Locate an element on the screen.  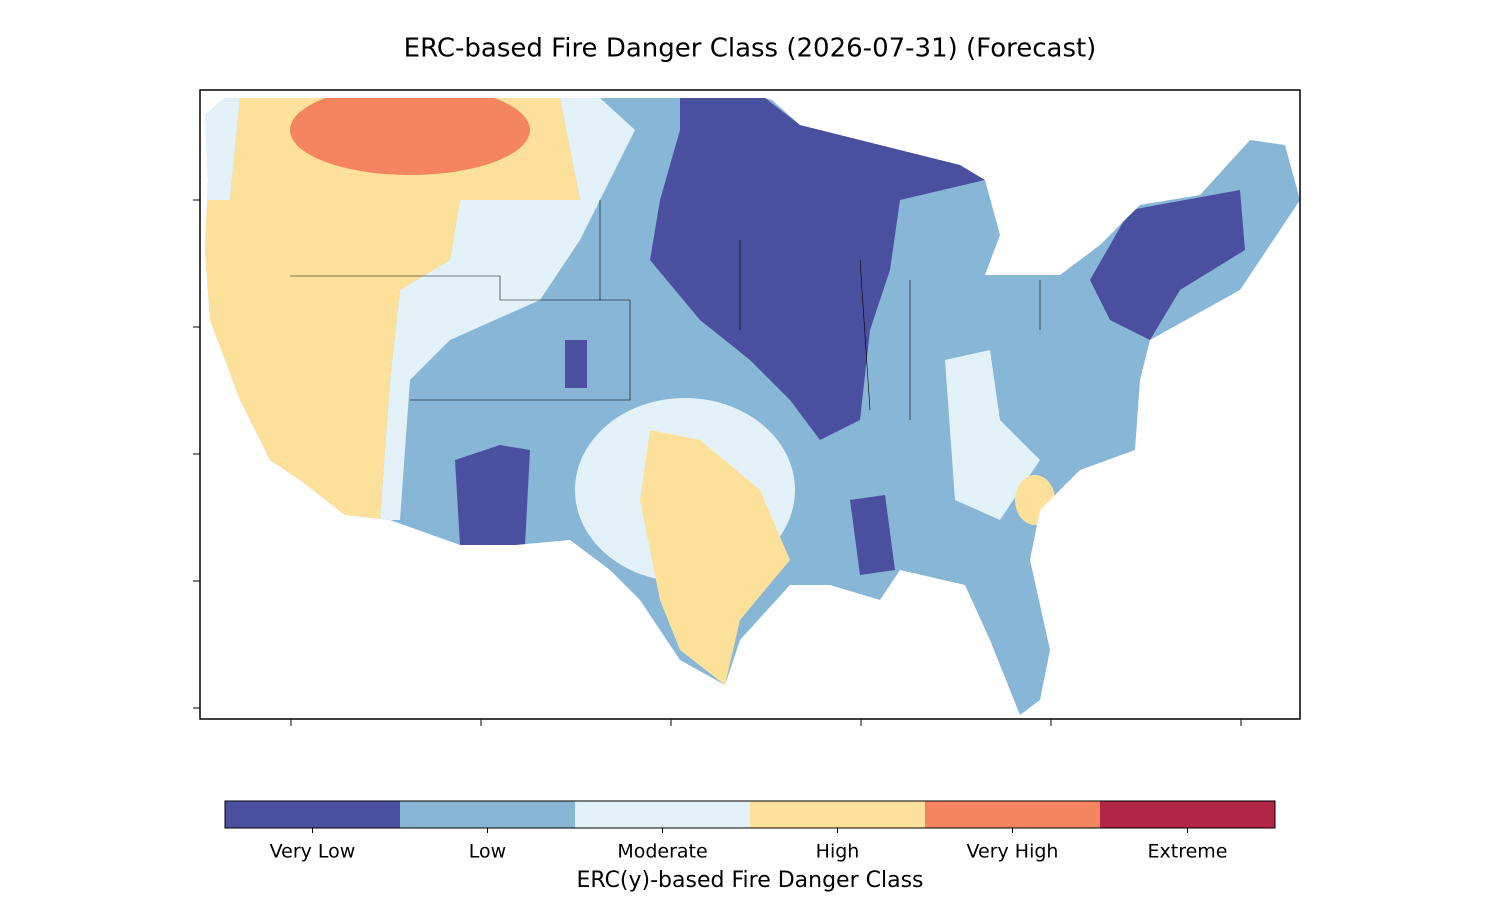
colorbar-class-label: Very High is located at coordinates (1013, 852).